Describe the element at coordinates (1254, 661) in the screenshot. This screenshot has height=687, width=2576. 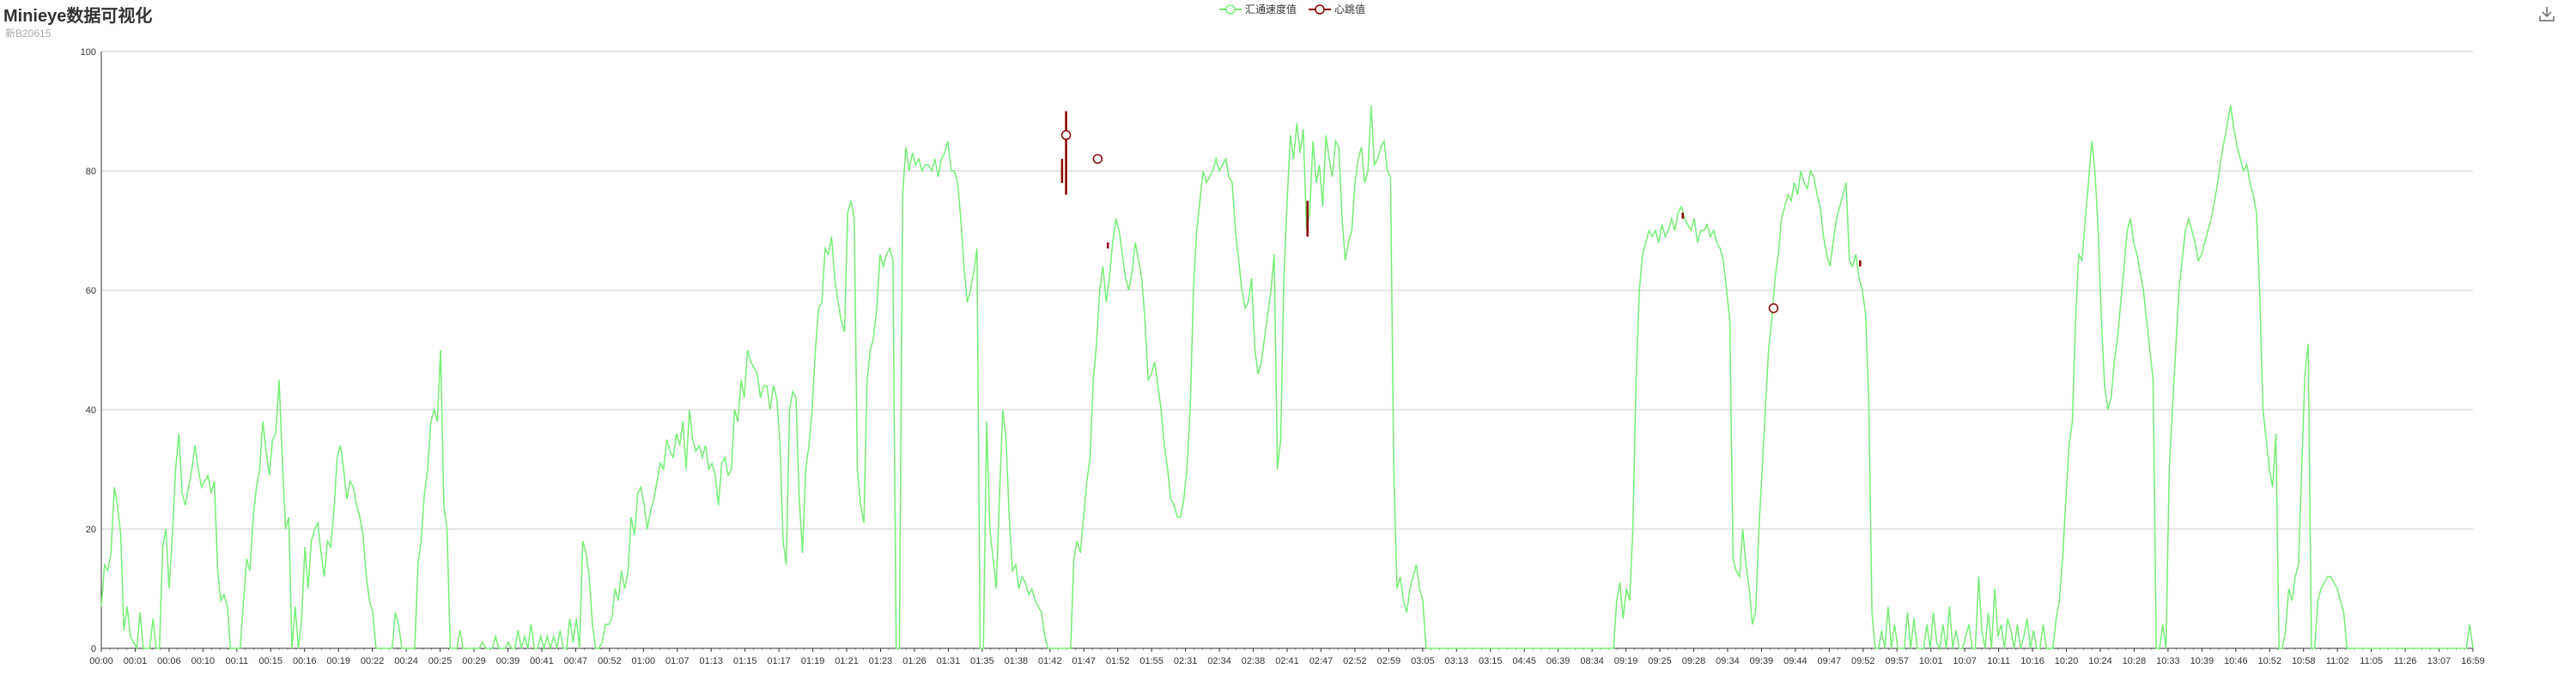
I see `x-tick-label: 02:38` at that location.